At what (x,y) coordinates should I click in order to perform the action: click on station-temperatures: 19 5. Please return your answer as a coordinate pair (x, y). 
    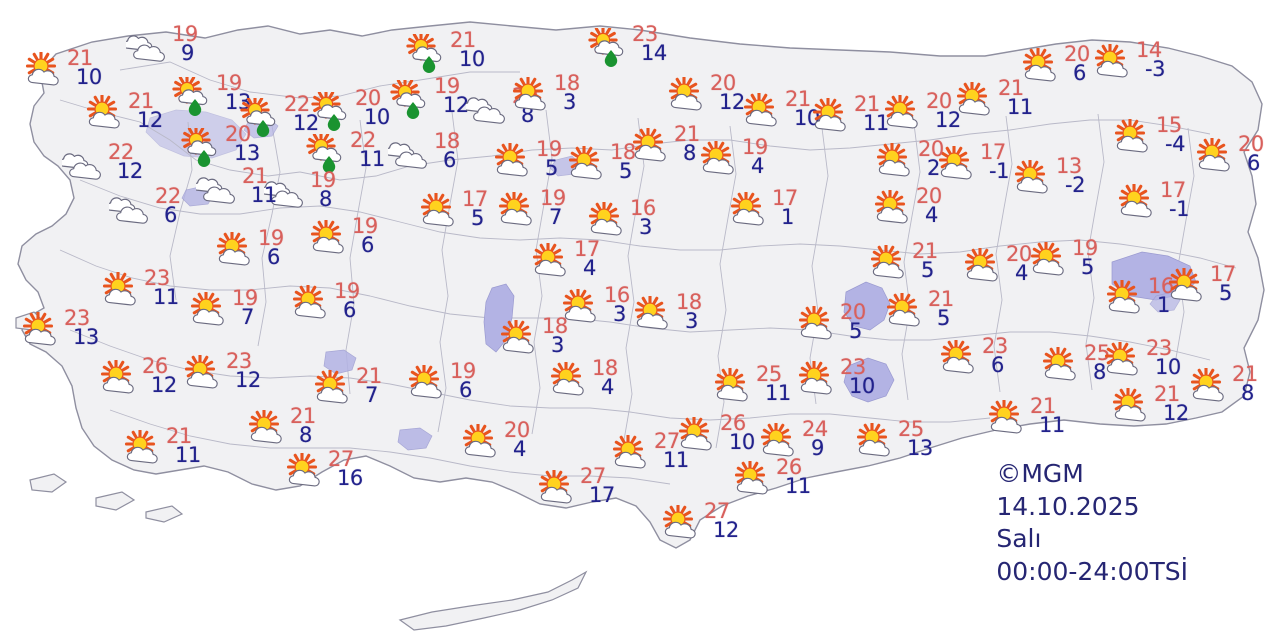
    Looking at the image, I should click on (563, 159).